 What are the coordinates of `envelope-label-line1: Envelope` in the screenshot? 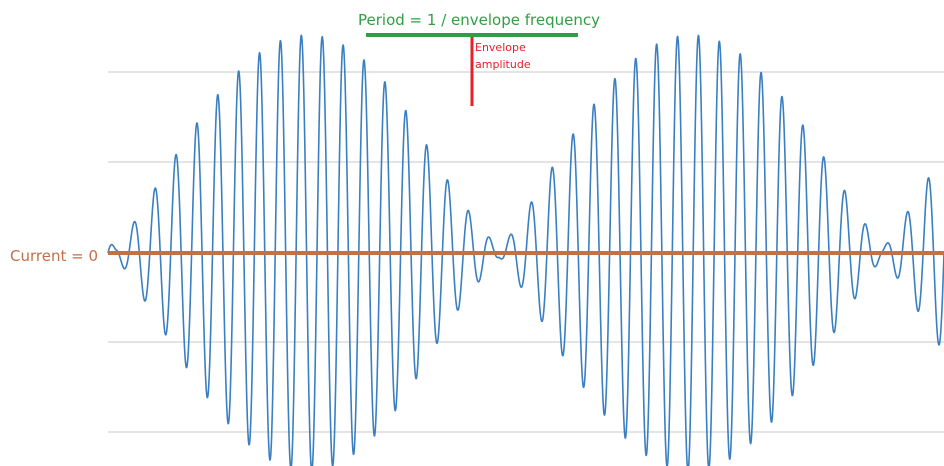 It's located at (500, 47).